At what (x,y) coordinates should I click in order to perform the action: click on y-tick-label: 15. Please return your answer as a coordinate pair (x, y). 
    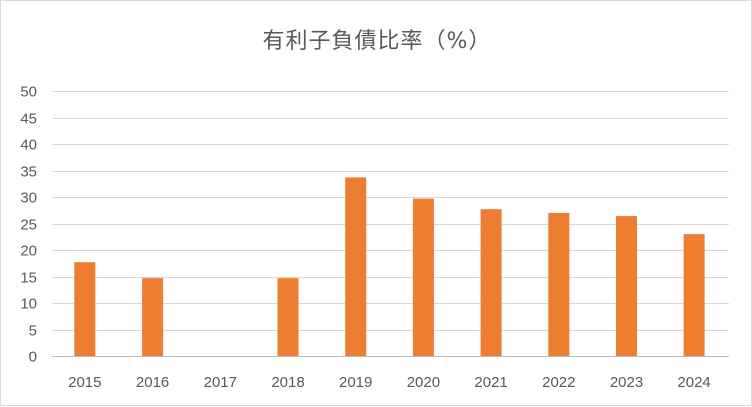
    Looking at the image, I should click on (28, 278).